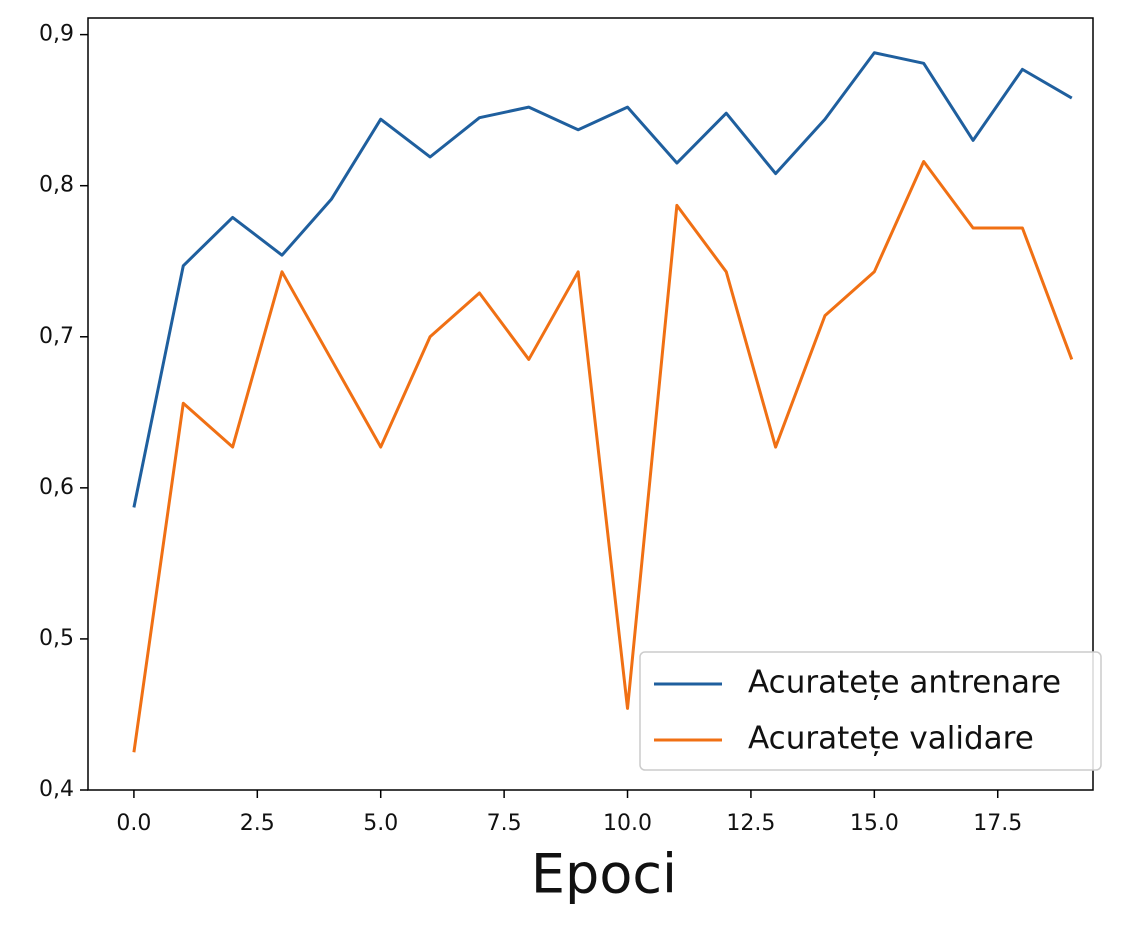  What do you see at coordinates (257, 823) in the screenshot?
I see `x-tick-label: 2.5` at bounding box center [257, 823].